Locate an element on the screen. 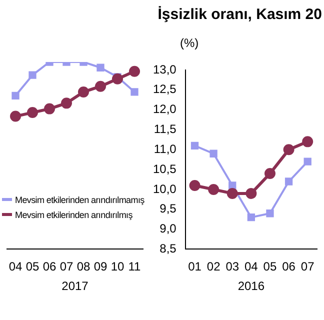  legend-label: Mevsim etkilerinden arındırılmış is located at coordinates (73, 215).